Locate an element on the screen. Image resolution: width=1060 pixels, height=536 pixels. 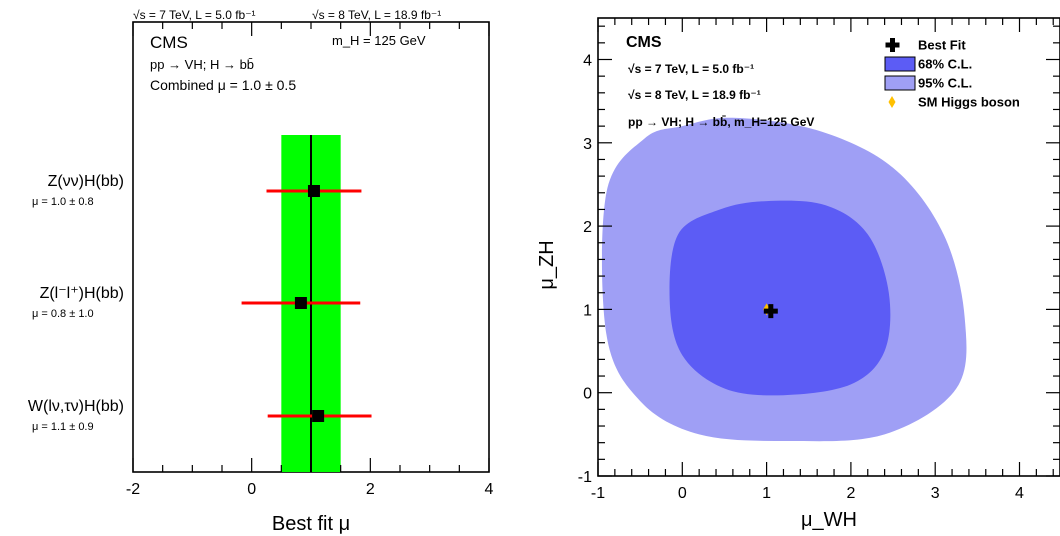
right-legend: Best Fit 68% C.L. 95% C.L. SM Higgs boson is located at coordinates (952, 74).